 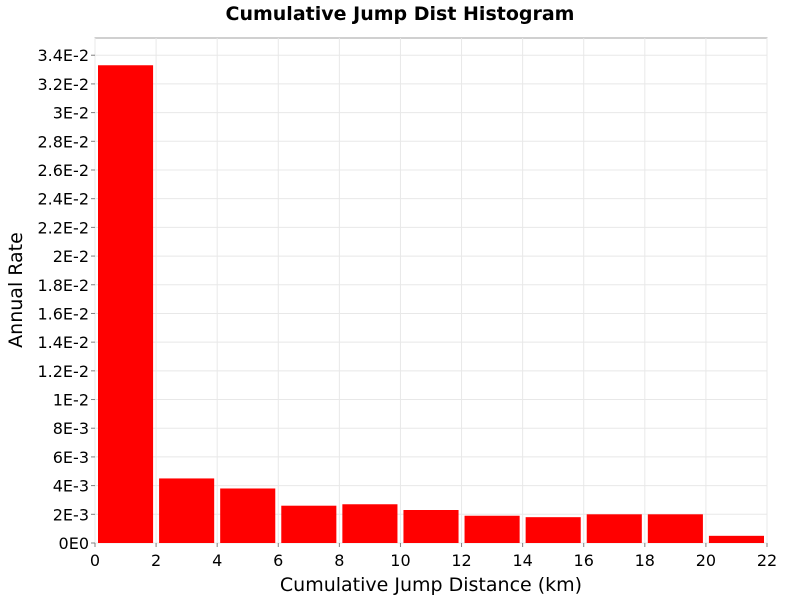 What do you see at coordinates (522, 560) in the screenshot?
I see `x-tick-label: 14` at bounding box center [522, 560].